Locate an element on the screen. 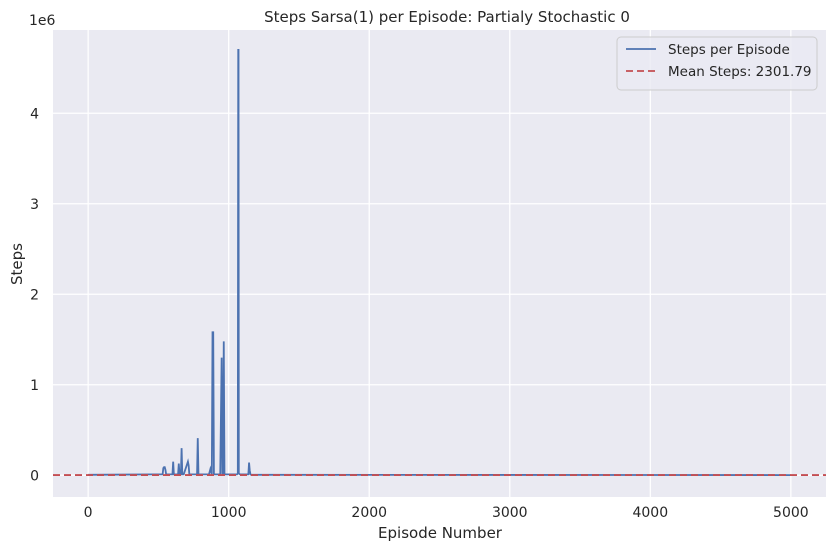 Image resolution: width=837 pixels, height=550 pixels. legend-box is located at coordinates (717, 63).